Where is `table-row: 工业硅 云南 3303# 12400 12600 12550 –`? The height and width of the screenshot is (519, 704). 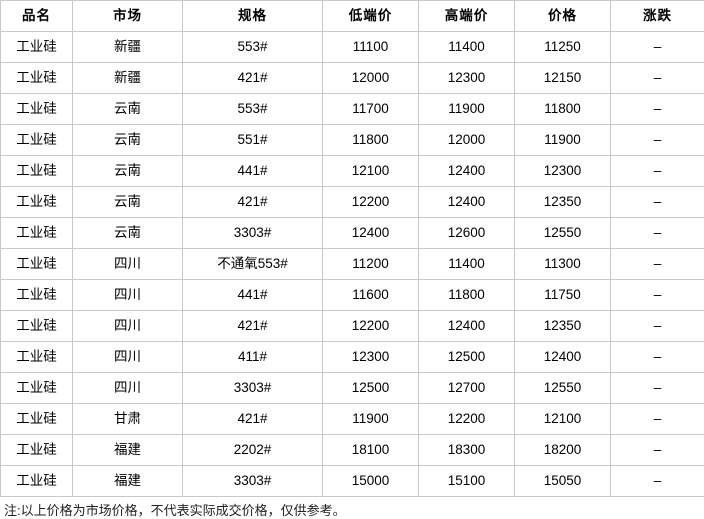
table-row: 工业硅 云南 3303# 12400 12600 12550 – is located at coordinates (352, 233).